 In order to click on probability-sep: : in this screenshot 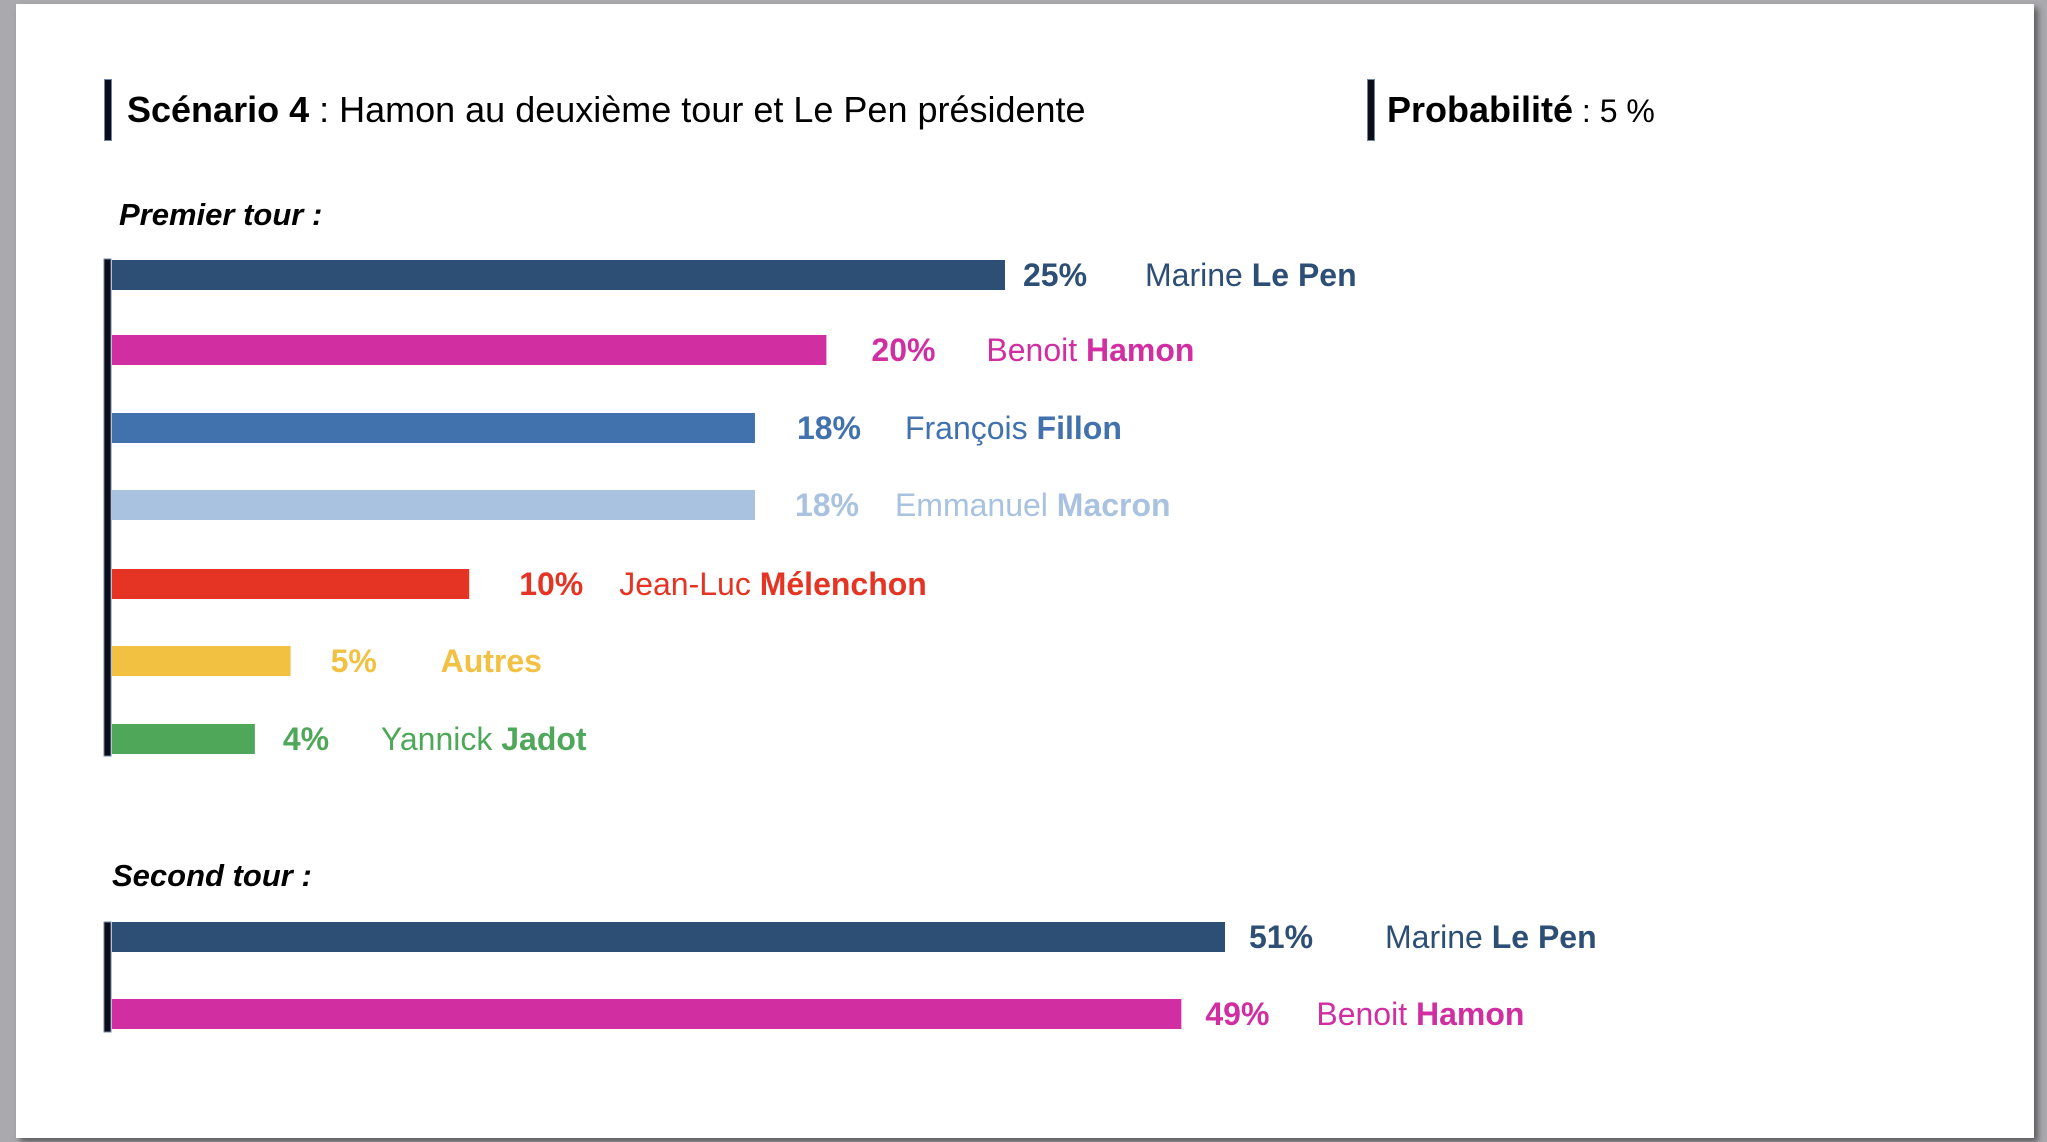, I will do `click(1586, 111)`.